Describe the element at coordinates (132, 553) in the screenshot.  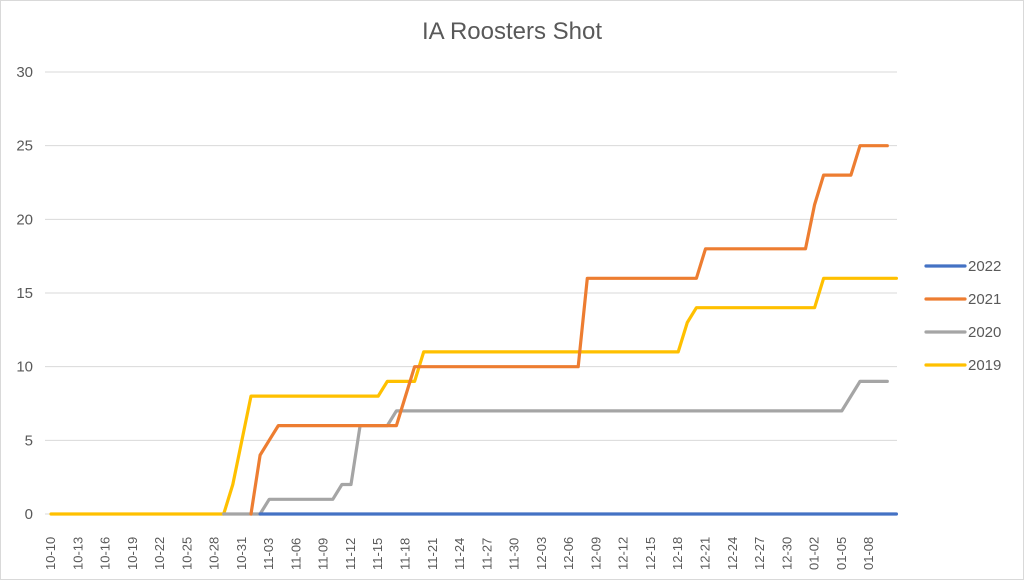
I see `x-tick-label: 10-19` at that location.